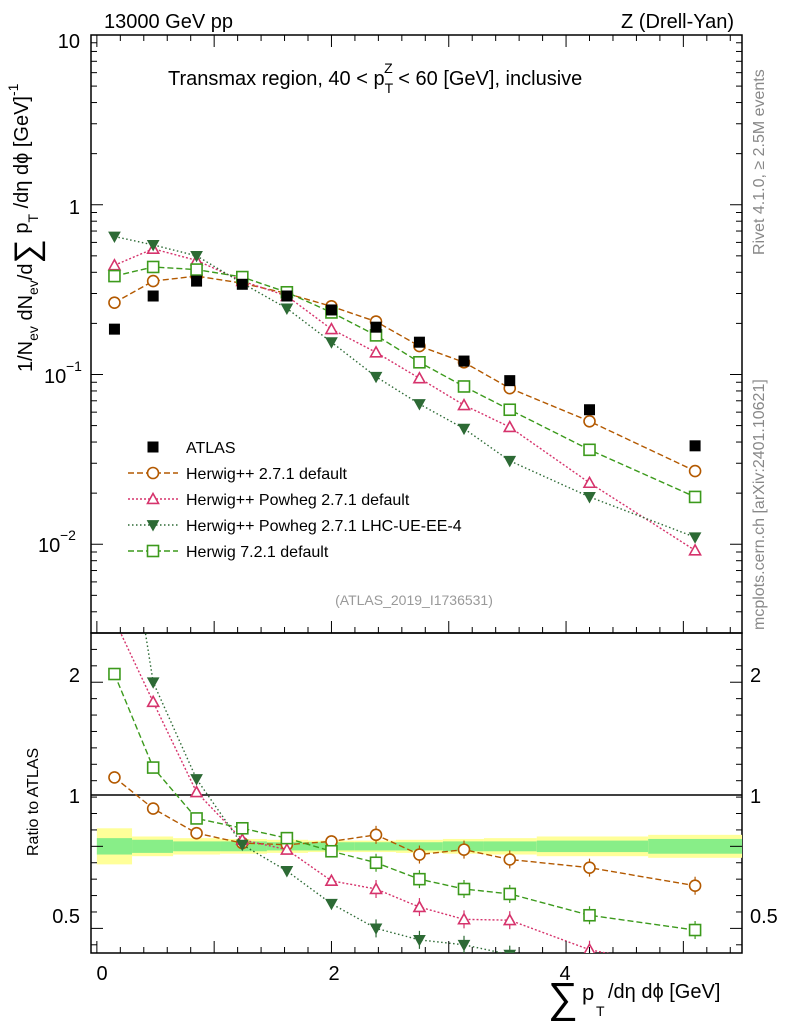 This screenshot has height=1024, width=786. What do you see at coordinates (153, 447) in the screenshot?
I see `legend-atlas-marker` at bounding box center [153, 447].